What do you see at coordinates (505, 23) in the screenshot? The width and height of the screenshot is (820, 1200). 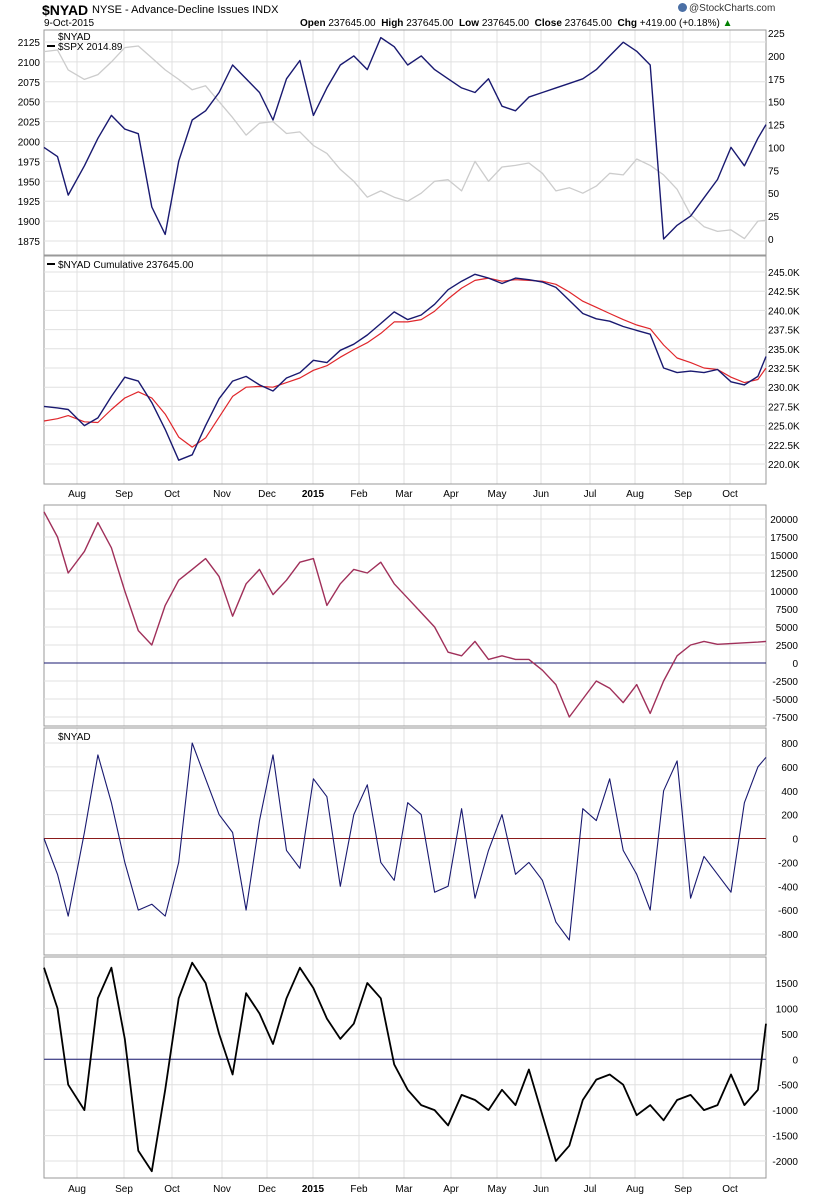 I see `low-value: 237645.00` at bounding box center [505, 23].